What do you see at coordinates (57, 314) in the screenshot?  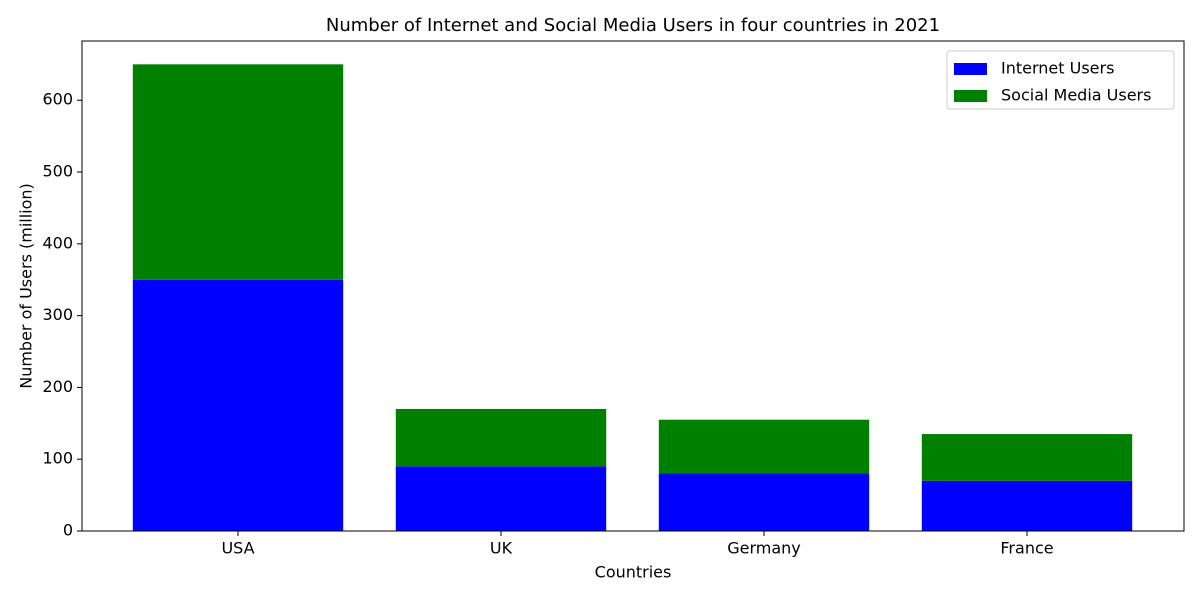 I see `y-tick-label: 300` at bounding box center [57, 314].